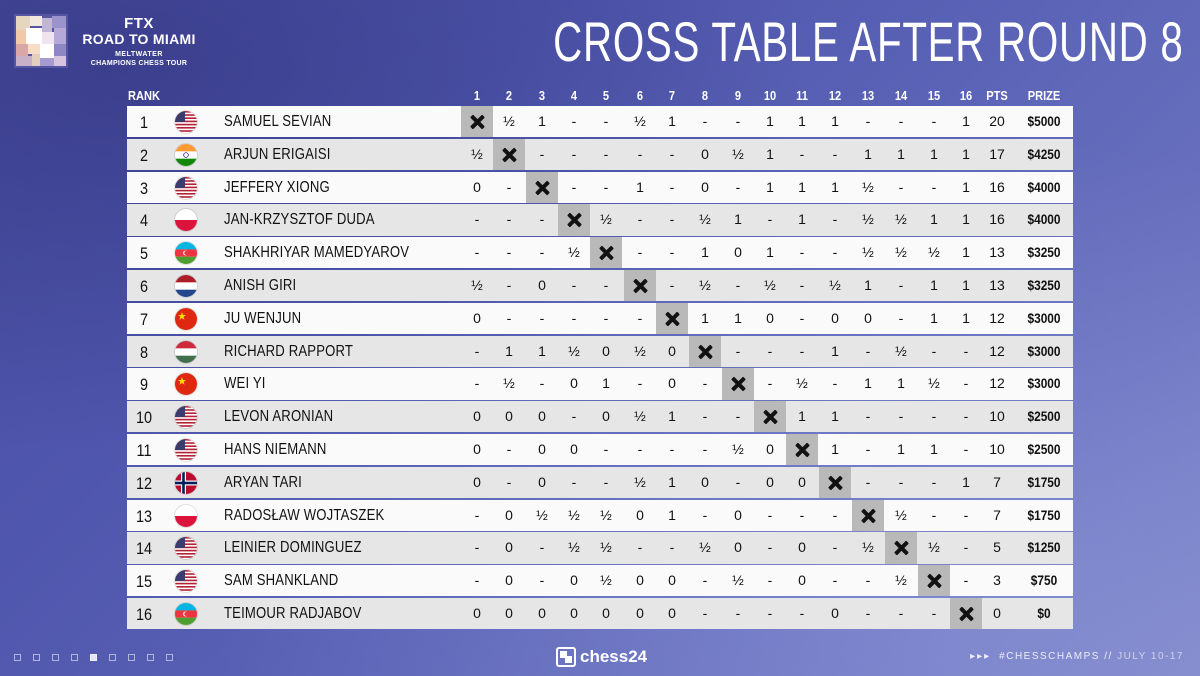  Describe the element at coordinates (1044, 547) in the screenshot. I see `player-prize: $1250` at that location.